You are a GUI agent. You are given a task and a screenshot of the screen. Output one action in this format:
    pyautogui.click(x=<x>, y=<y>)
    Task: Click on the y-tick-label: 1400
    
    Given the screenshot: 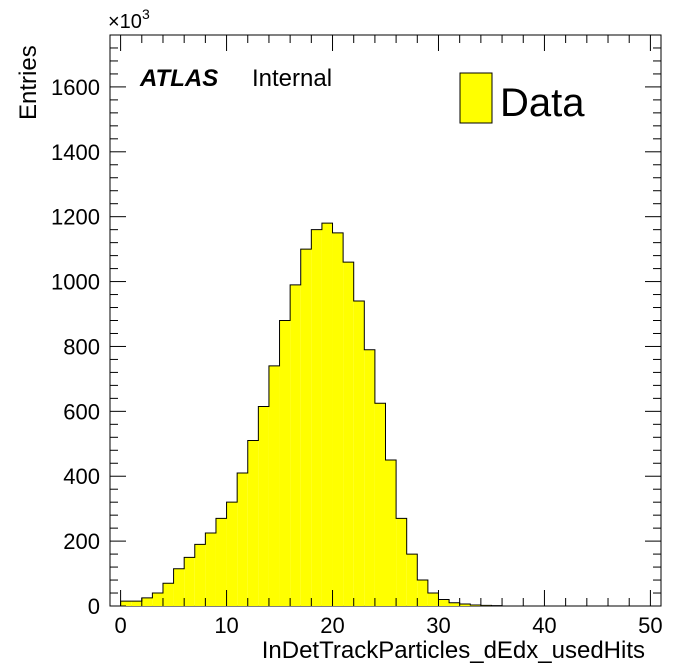 What is the action you would take?
    pyautogui.click(x=75, y=152)
    